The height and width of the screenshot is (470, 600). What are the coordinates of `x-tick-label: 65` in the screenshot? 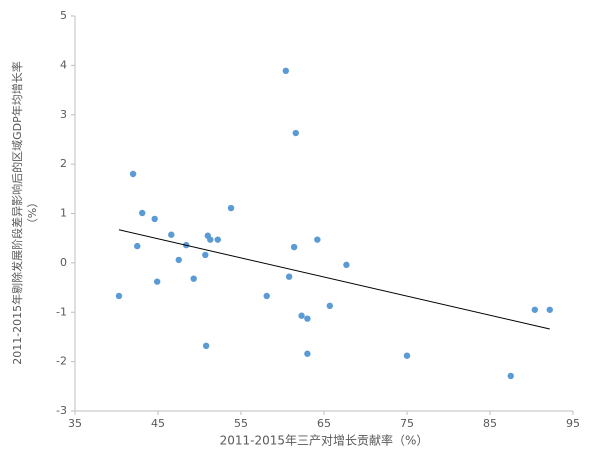 It's located at (324, 423).